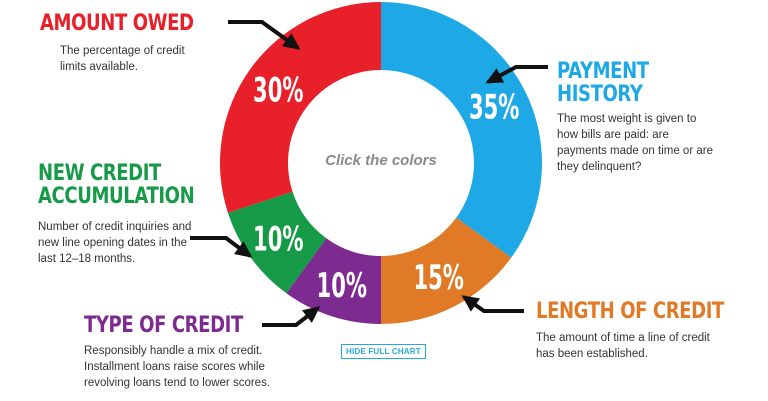  Describe the element at coordinates (117, 23) in the screenshot. I see `title-amount-owed: AMOUNT OWED` at that location.